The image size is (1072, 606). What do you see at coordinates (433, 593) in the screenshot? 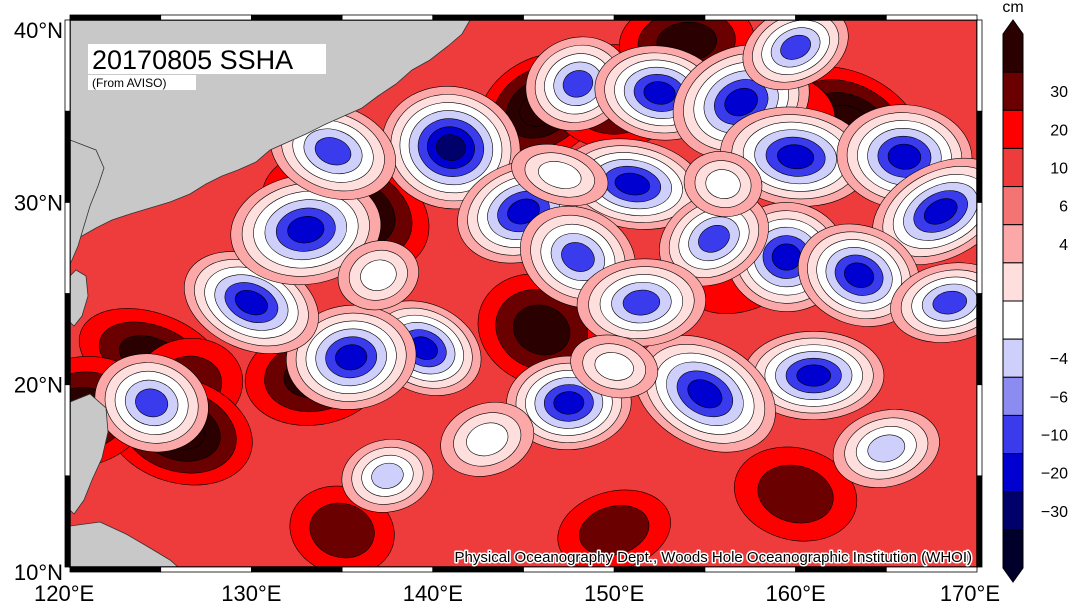
I see `lon-tick-label: 140°E` at bounding box center [433, 593].